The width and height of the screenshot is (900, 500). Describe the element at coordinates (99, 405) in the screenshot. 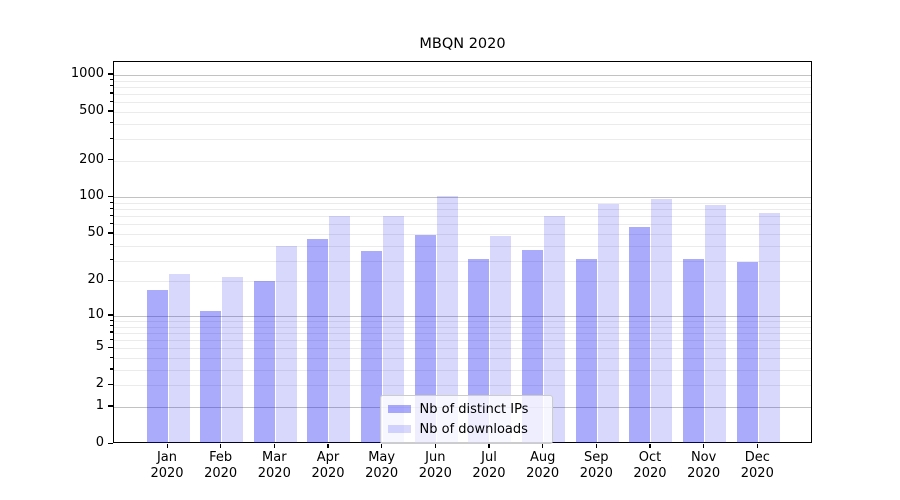

I see `y-tick-label-1: 1` at that location.